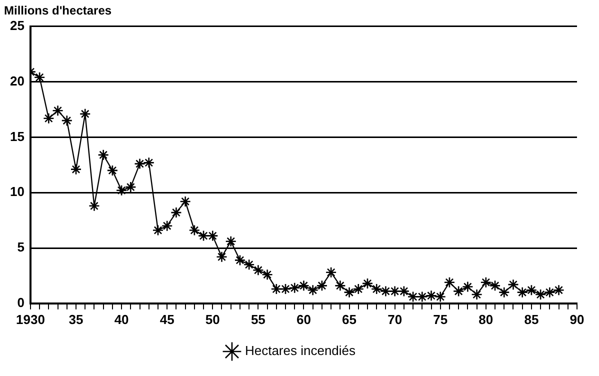 This screenshot has height=376, width=599. Describe the element at coordinates (58, 11) in the screenshot. I see `y-axis-title: Millions d'hectares` at that location.